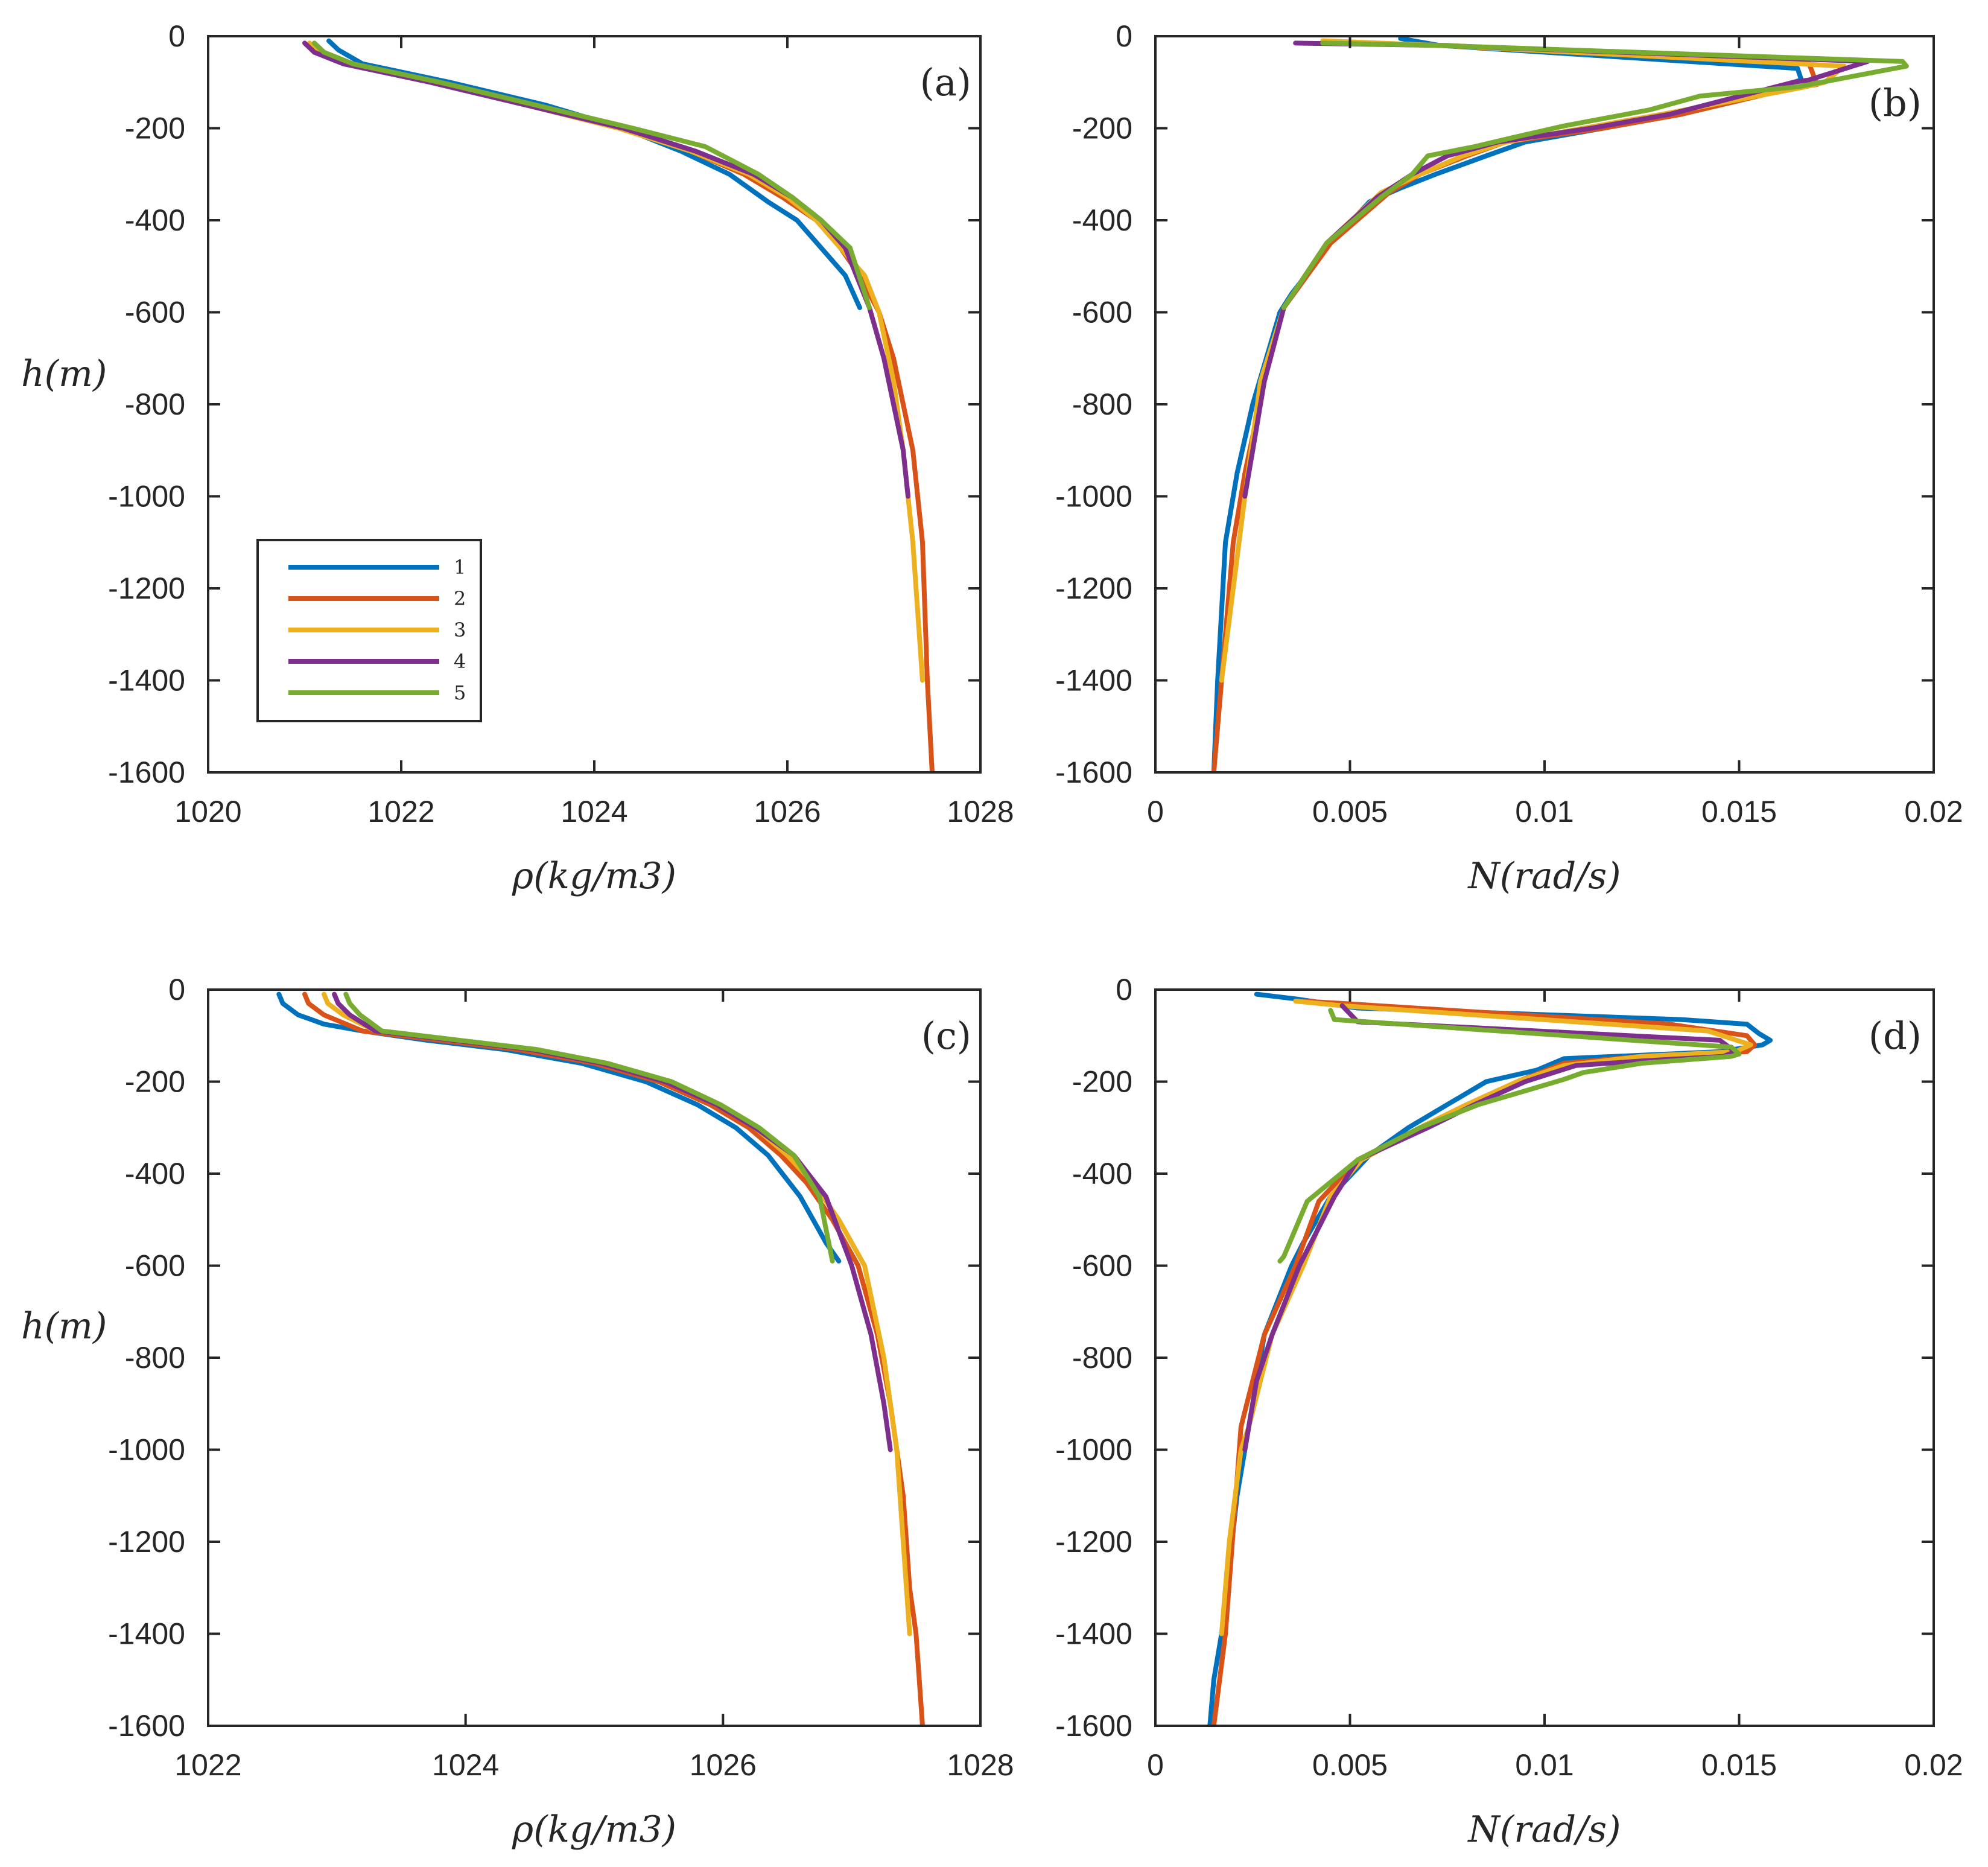  What do you see at coordinates (594, 876) in the screenshot?
I see `panel-a-xlabel: ρ(kg/m3)` at bounding box center [594, 876].